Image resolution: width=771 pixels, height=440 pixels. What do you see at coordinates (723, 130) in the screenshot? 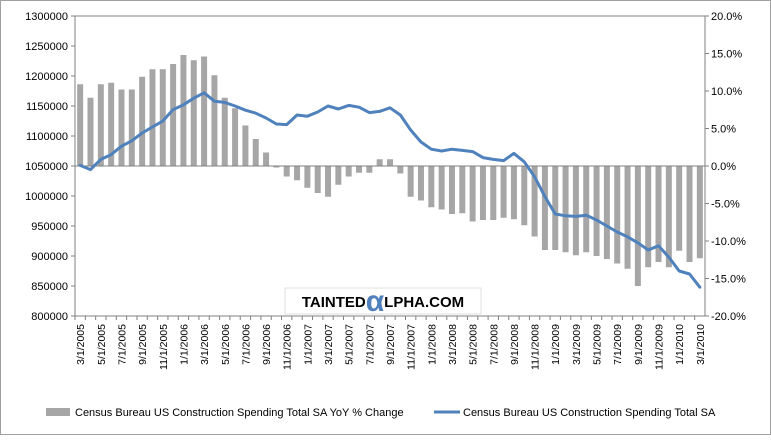
I see `right-tick-label: 5.0%` at bounding box center [723, 130].